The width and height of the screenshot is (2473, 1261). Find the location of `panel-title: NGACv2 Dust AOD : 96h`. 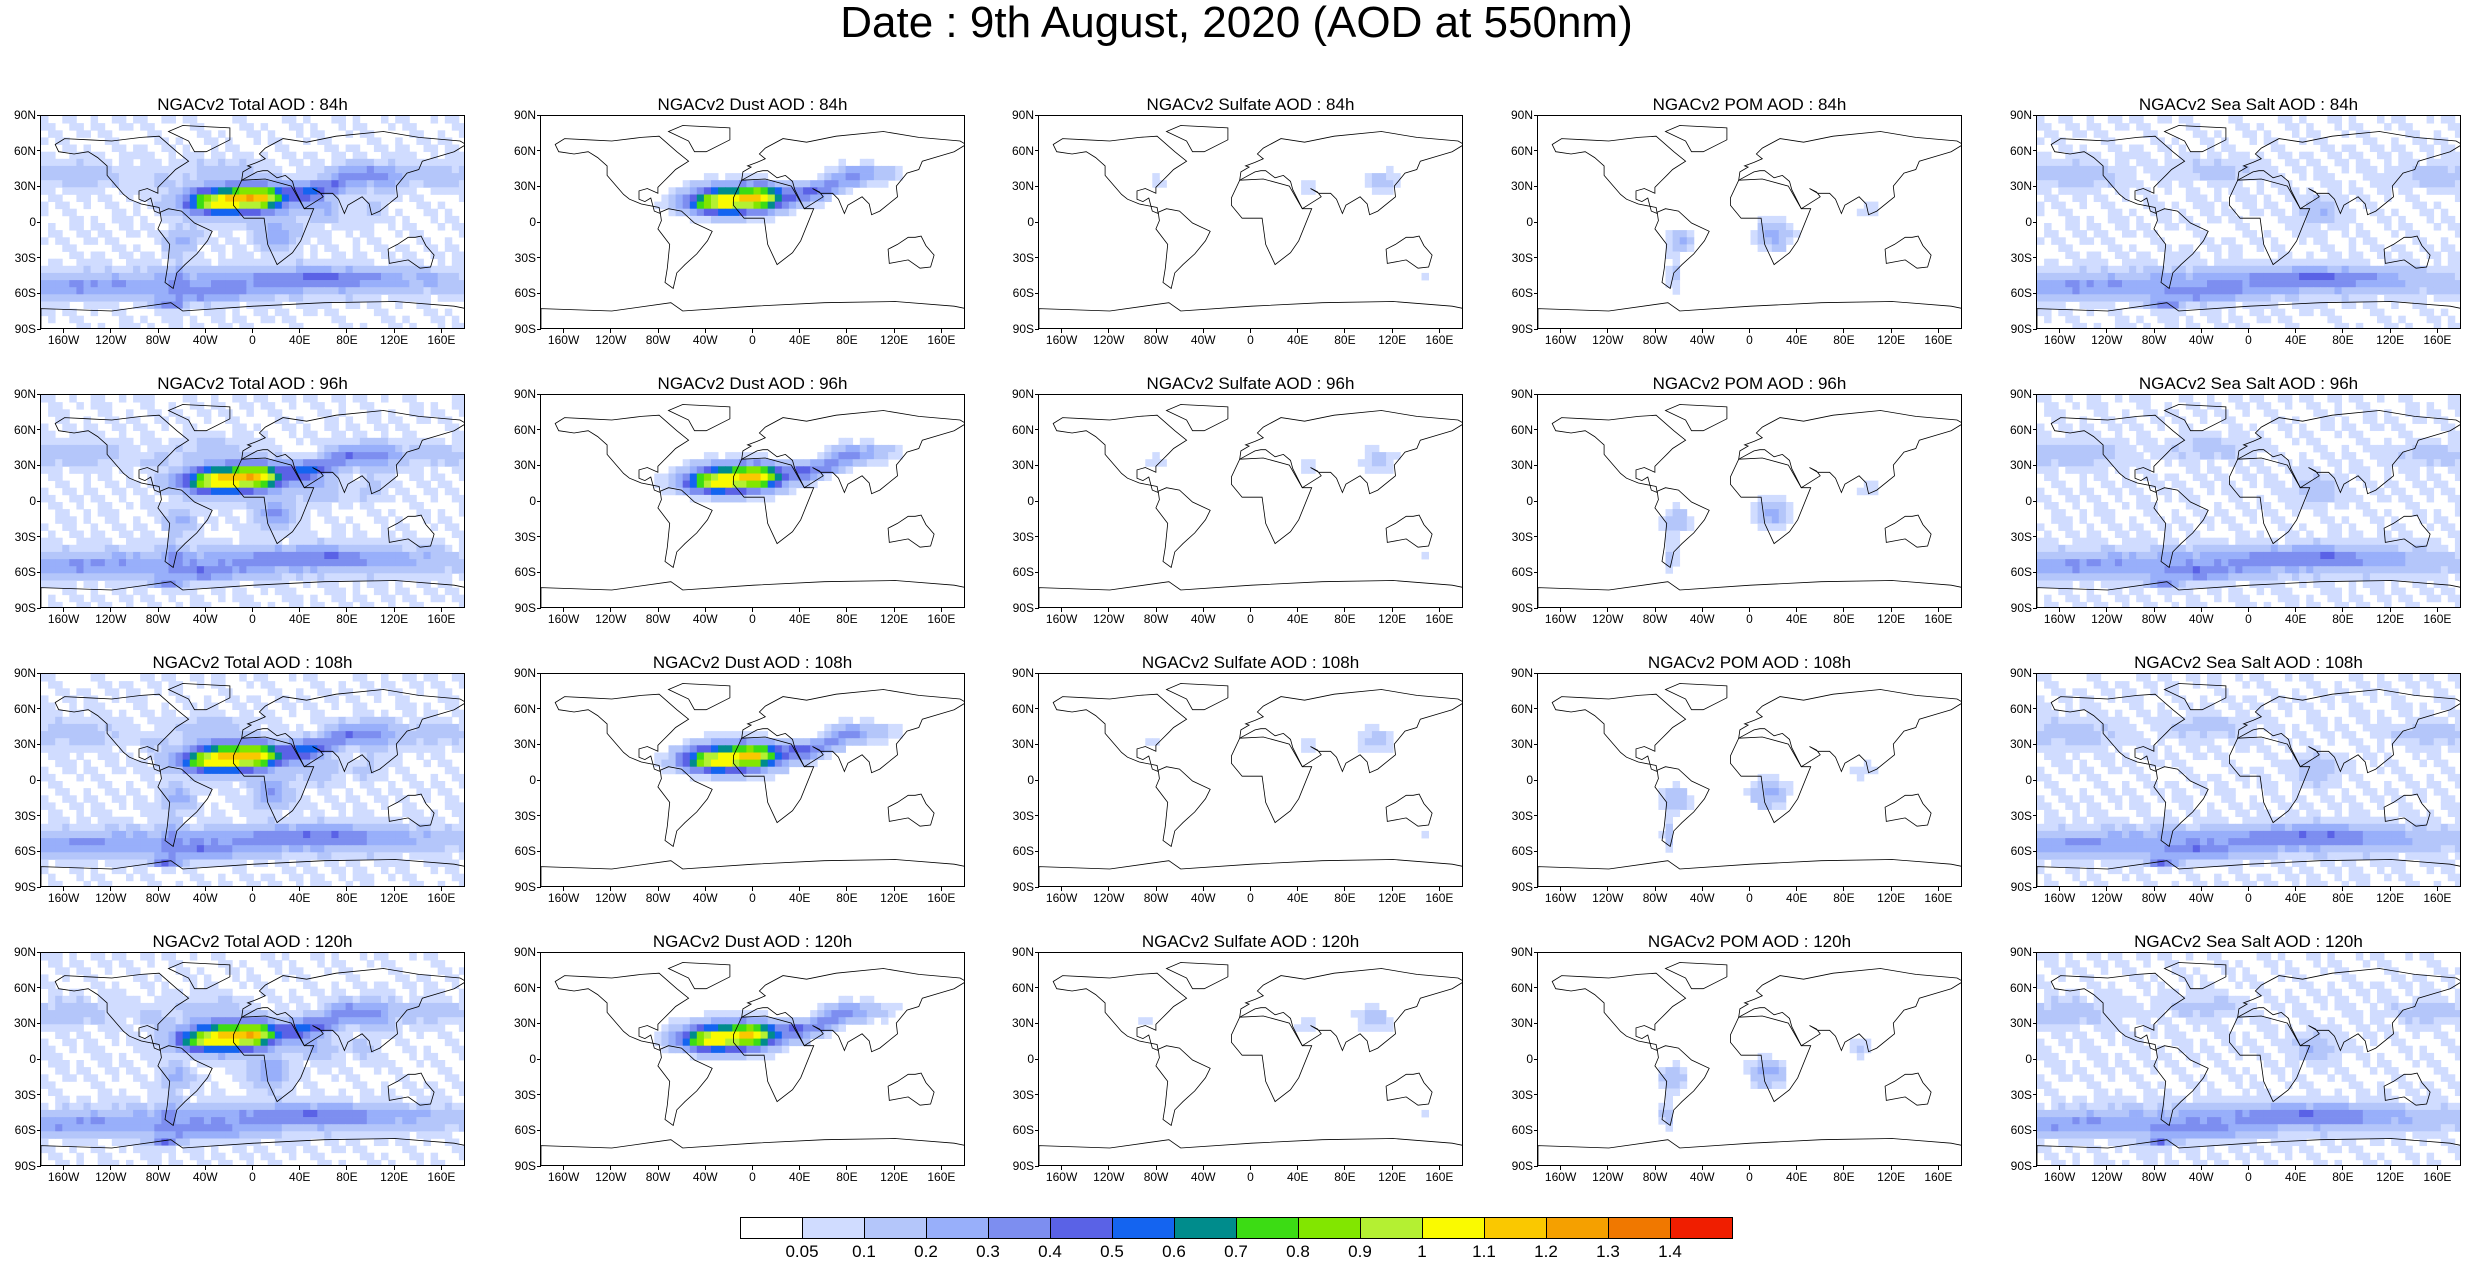

panel-title: NGACv2 Dust AOD : 96h is located at coordinates (752, 383).